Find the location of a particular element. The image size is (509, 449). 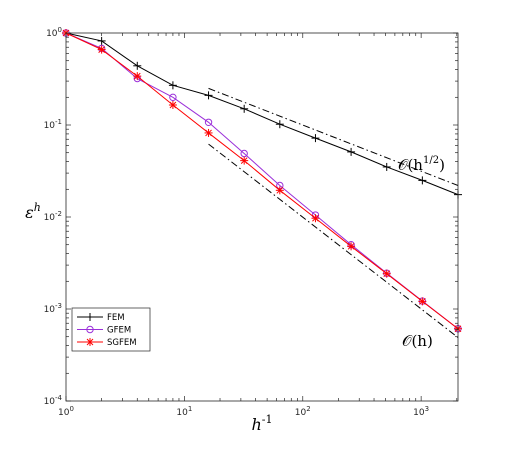

y-tick-label: 10⁻² is located at coordinates (53, 216).